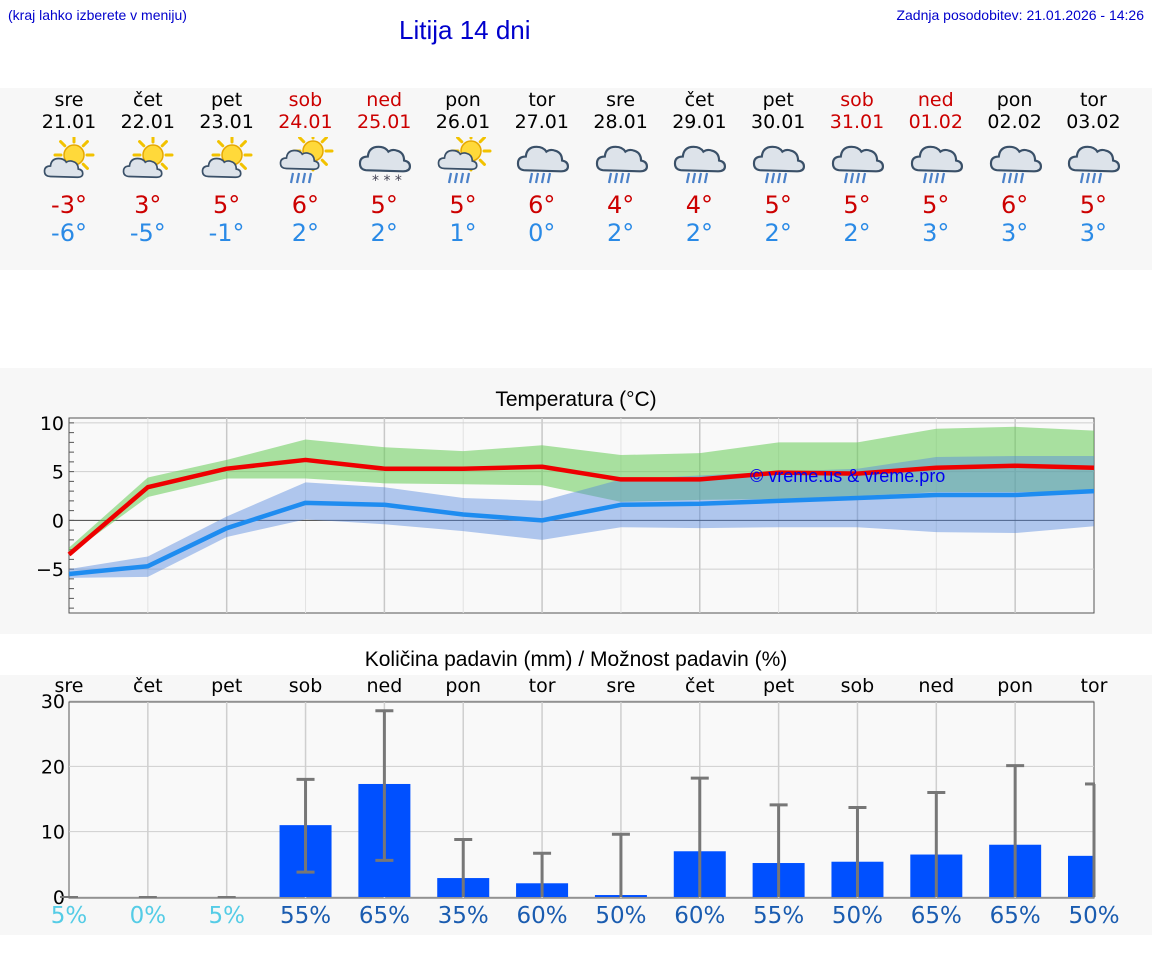 The width and height of the screenshot is (1152, 975). Describe the element at coordinates (541, 122) in the screenshot. I see `day-date: 27.01` at that location.